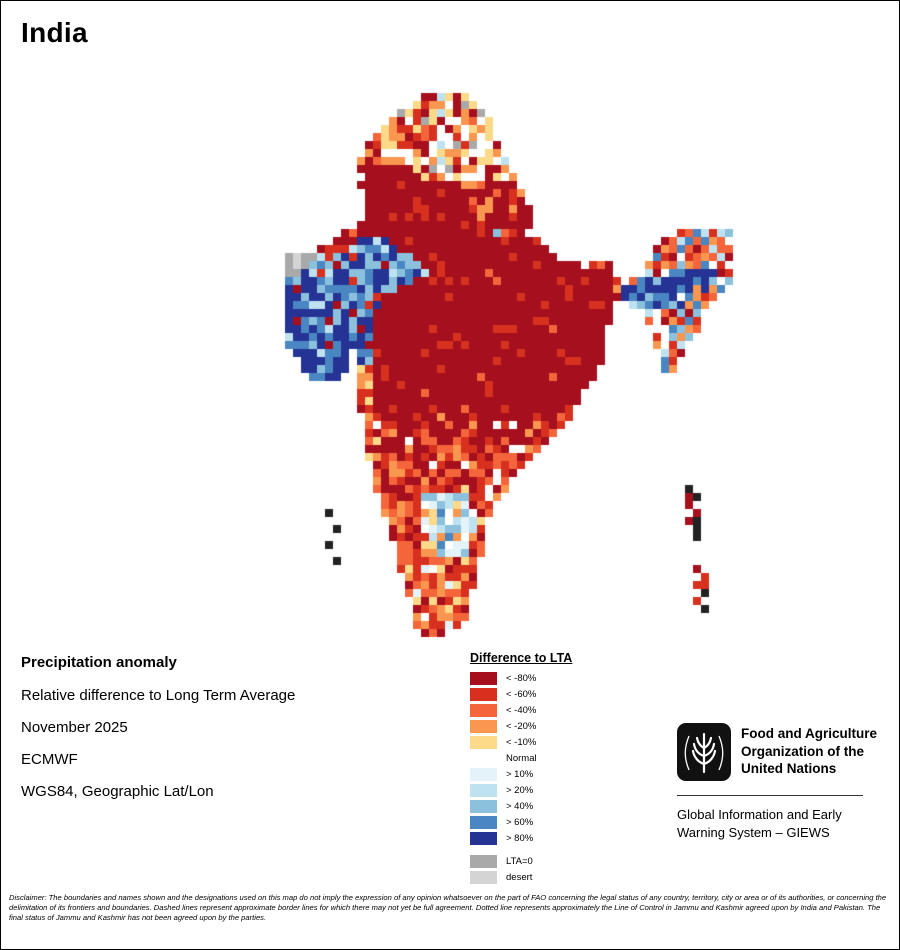  Describe the element at coordinates (545, 861) in the screenshot. I see `legend-item: LTA=0` at that location.